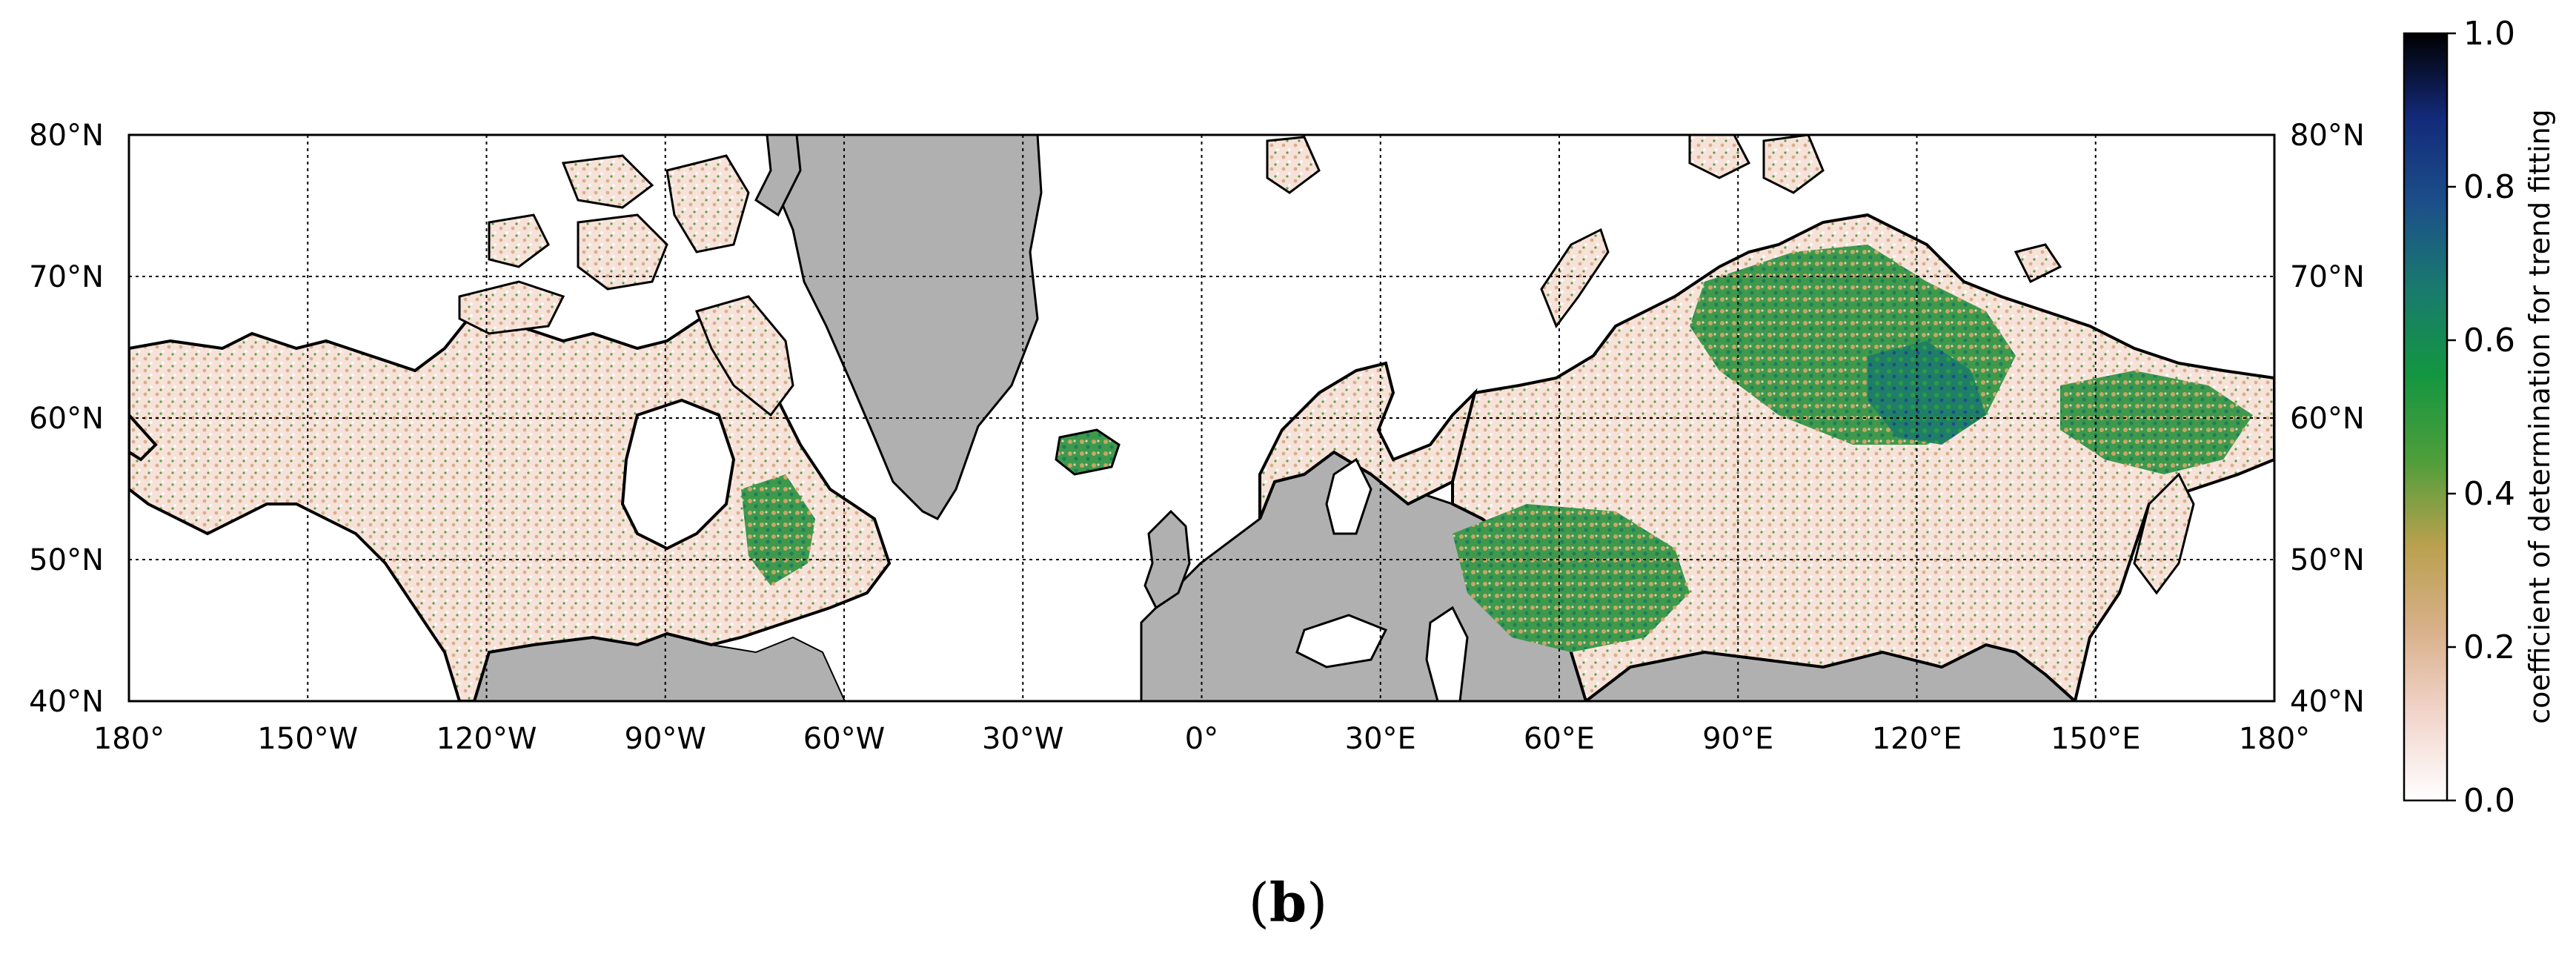 The height and width of the screenshot is (965, 2576). What do you see at coordinates (66, 136) in the screenshot?
I see `lat-tick-label-left: 80°N` at bounding box center [66, 136].